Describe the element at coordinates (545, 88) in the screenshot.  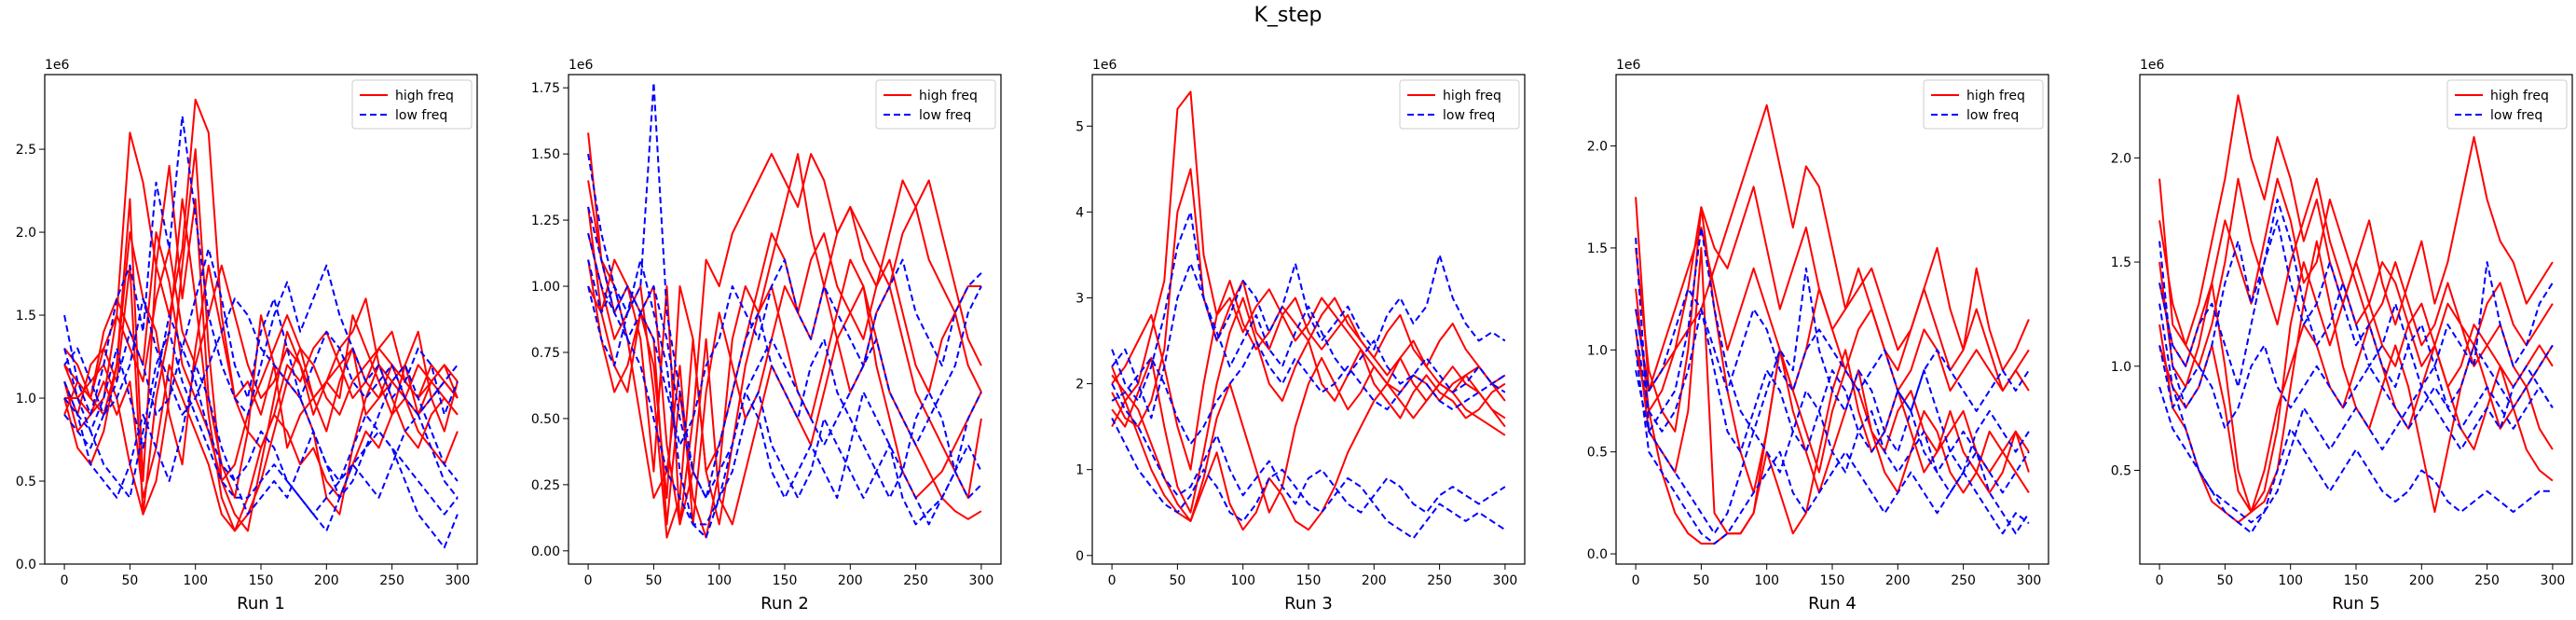
I see `y-tick-label: 1.75` at that location.